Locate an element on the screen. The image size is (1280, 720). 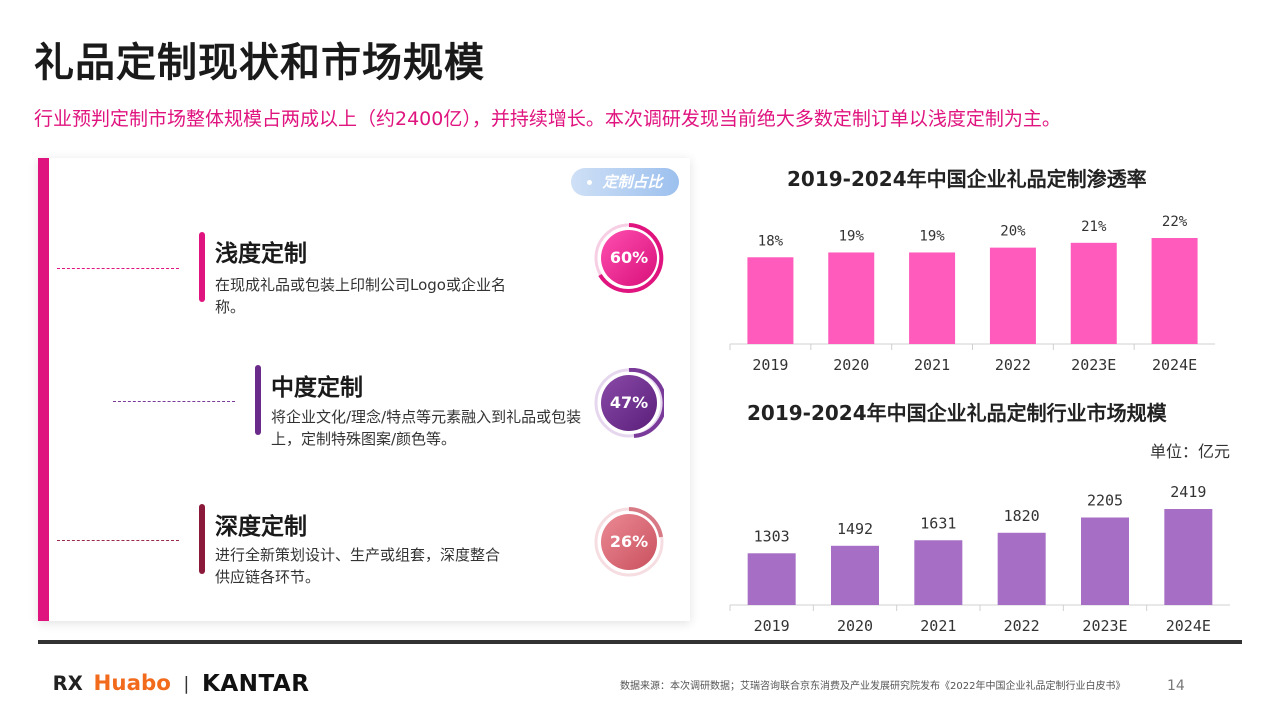
level-name: 中度定制 is located at coordinates (317, 388).